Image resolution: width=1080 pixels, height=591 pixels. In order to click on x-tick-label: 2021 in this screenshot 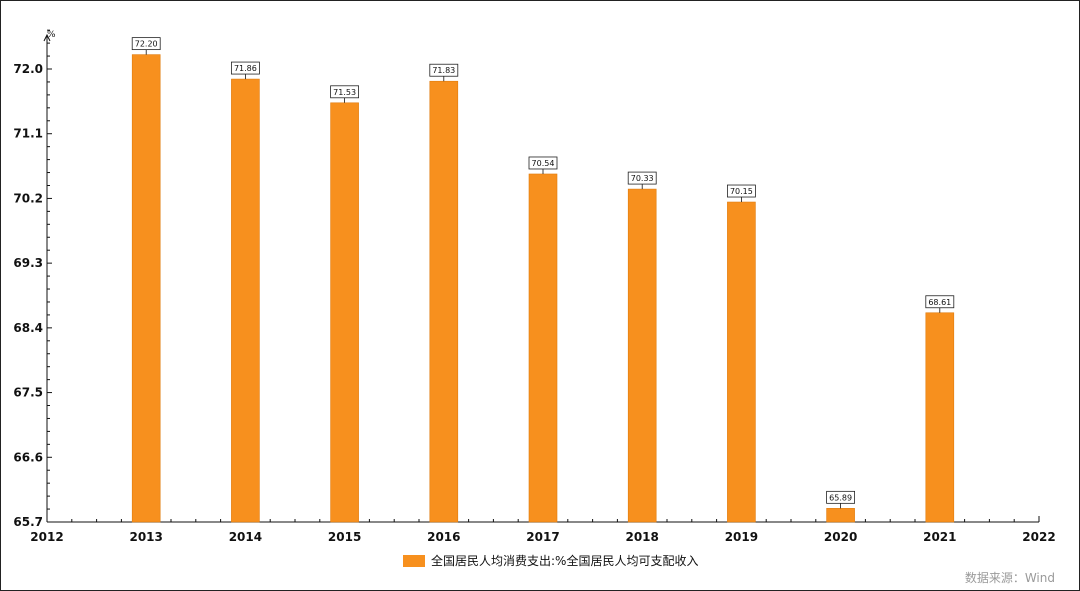, I will do `click(939, 537)`.